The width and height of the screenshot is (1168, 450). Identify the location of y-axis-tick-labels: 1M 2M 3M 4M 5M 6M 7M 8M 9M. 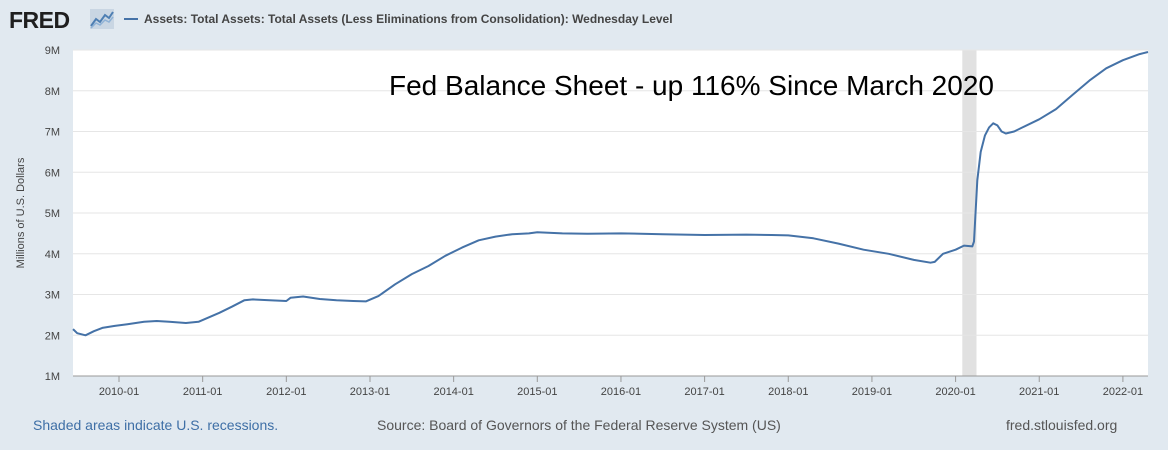
(52, 214).